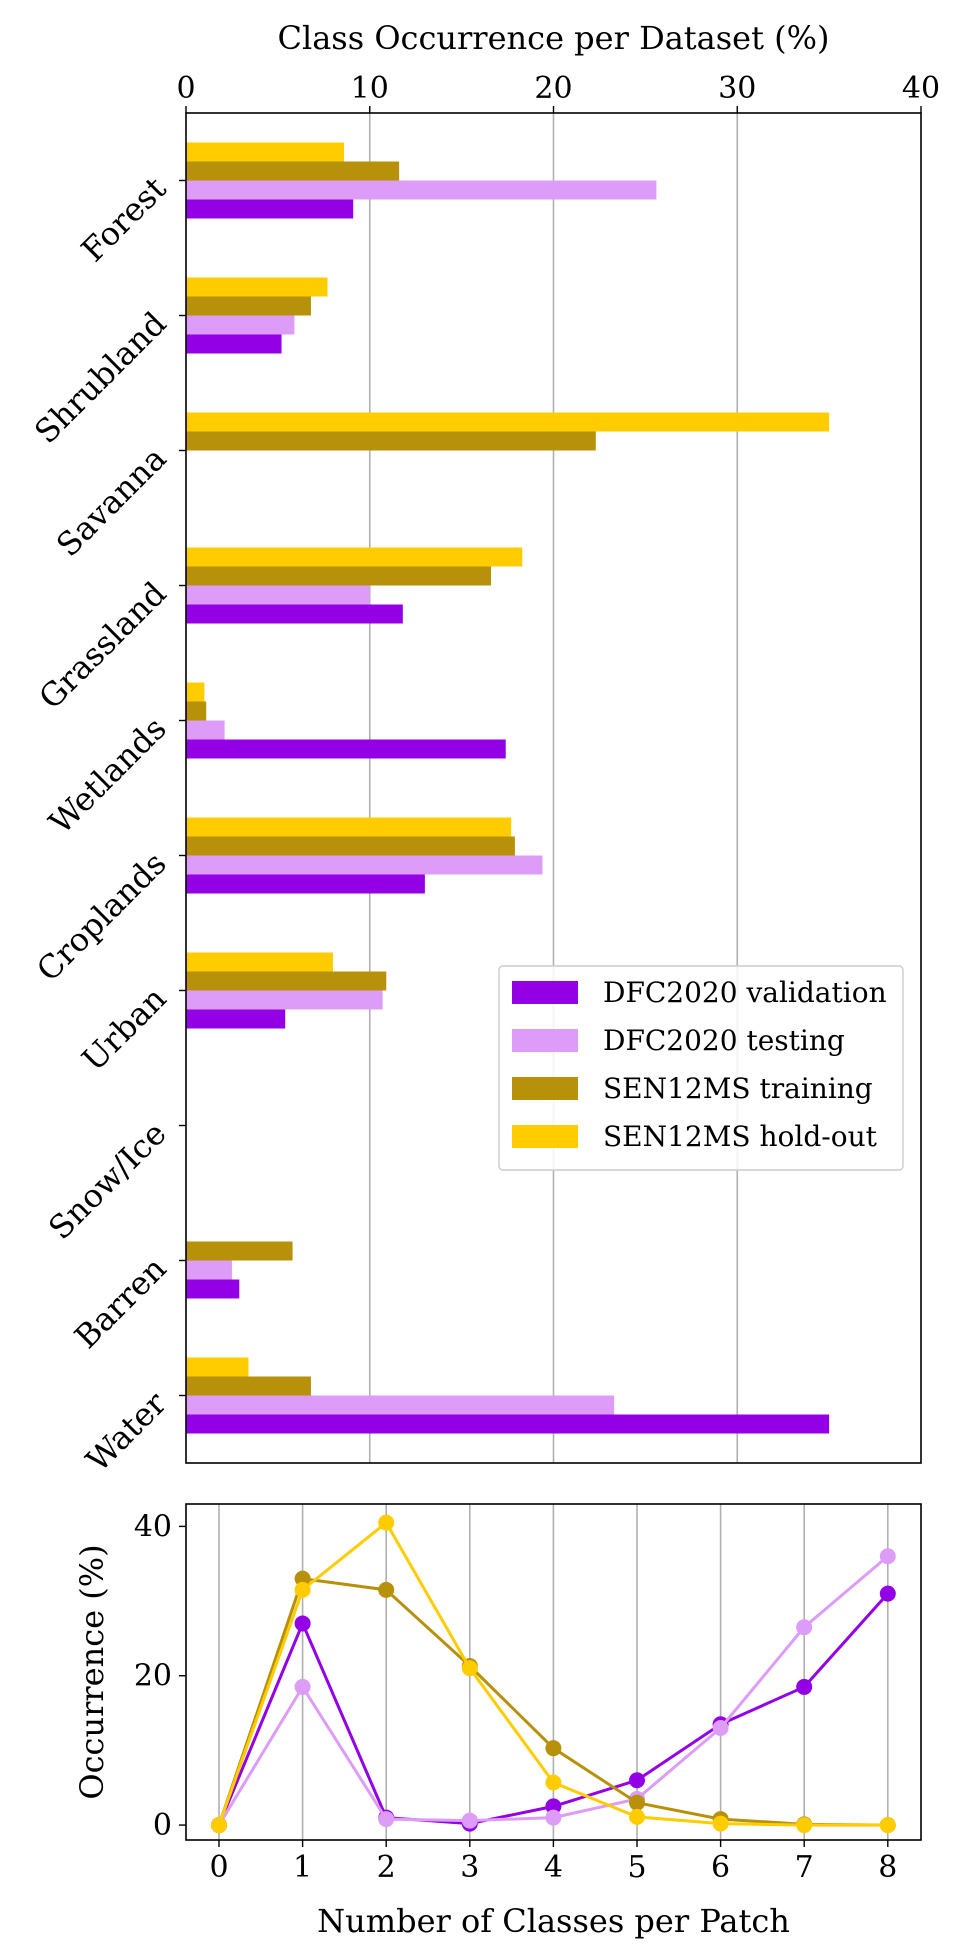  I want to click on bar-chart-x-axis: 0 10 20 30 40, so click(558, 92).